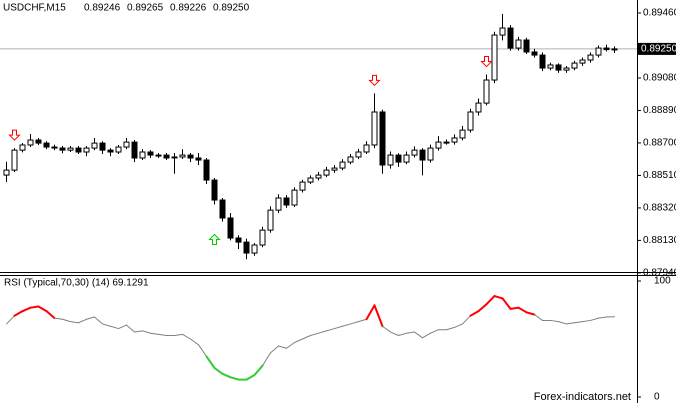 The height and width of the screenshot is (403, 676). Describe the element at coordinates (657, 397) in the screenshot. I see `rsi-tick-label: 0` at that location.